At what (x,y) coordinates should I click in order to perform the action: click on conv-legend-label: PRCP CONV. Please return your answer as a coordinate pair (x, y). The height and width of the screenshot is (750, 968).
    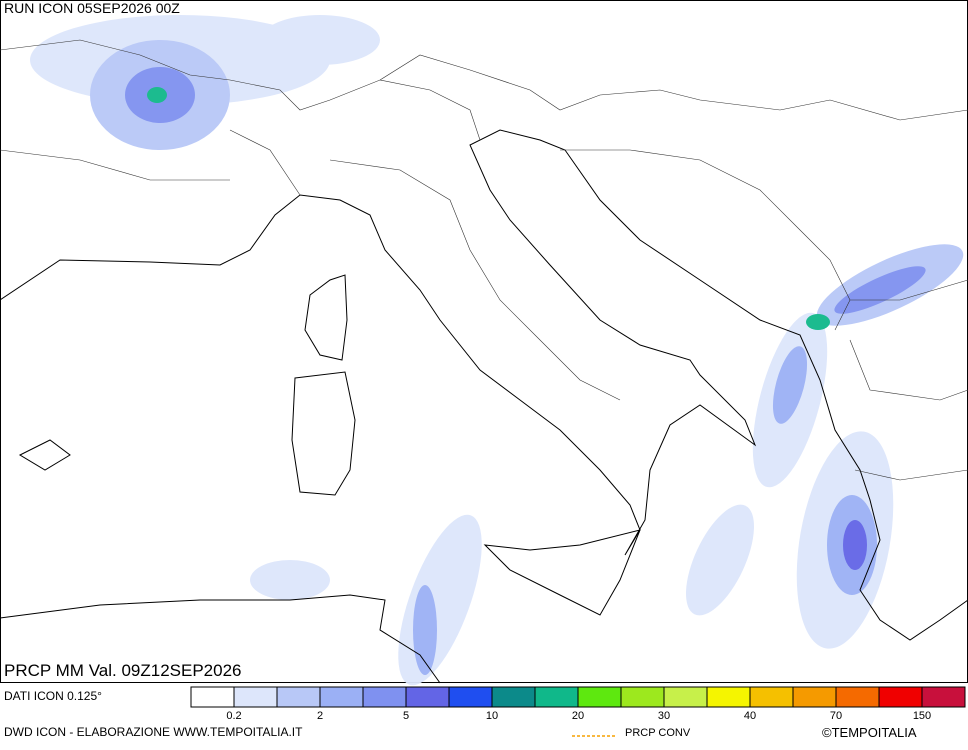
    Looking at the image, I should click on (658, 733).